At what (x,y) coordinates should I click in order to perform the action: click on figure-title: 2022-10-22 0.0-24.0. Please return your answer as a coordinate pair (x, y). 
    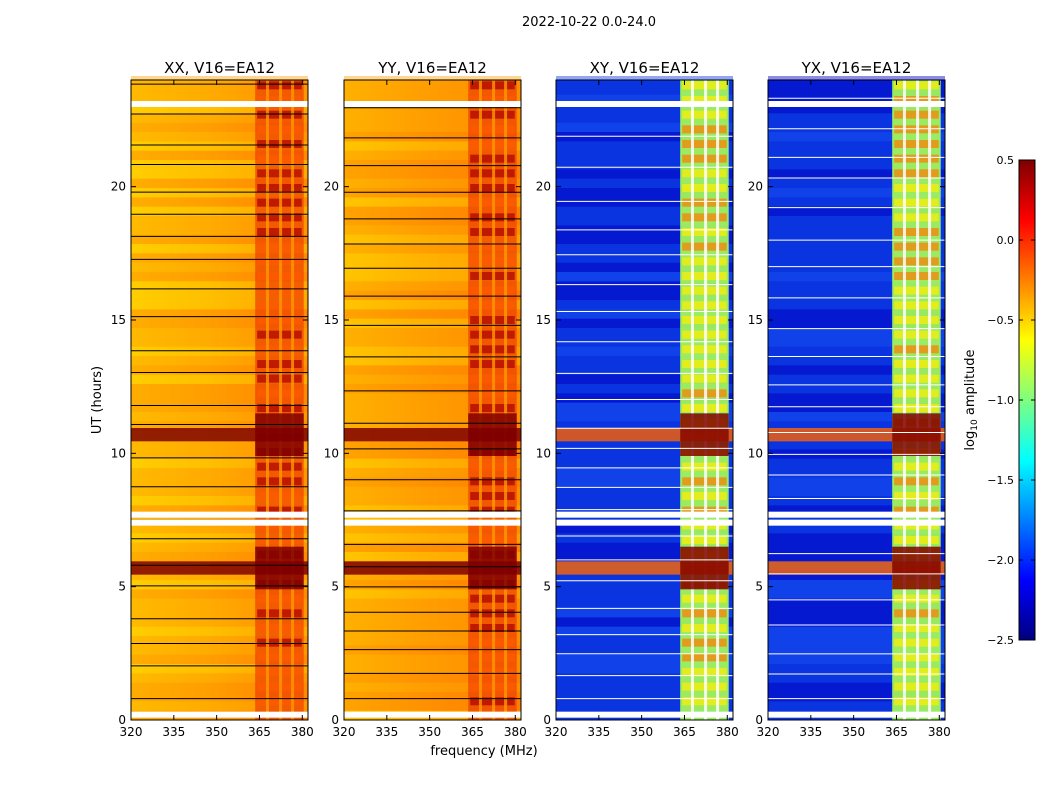
    Looking at the image, I should click on (589, 22).